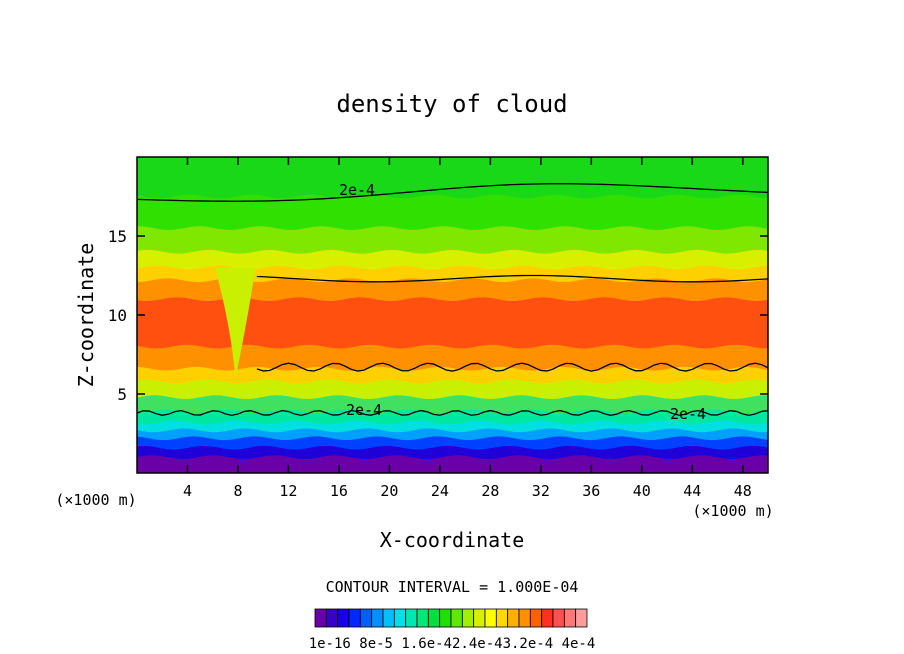 This screenshot has width=904, height=654. What do you see at coordinates (692, 491) in the screenshot?
I see `x-tick-label: 44` at bounding box center [692, 491].